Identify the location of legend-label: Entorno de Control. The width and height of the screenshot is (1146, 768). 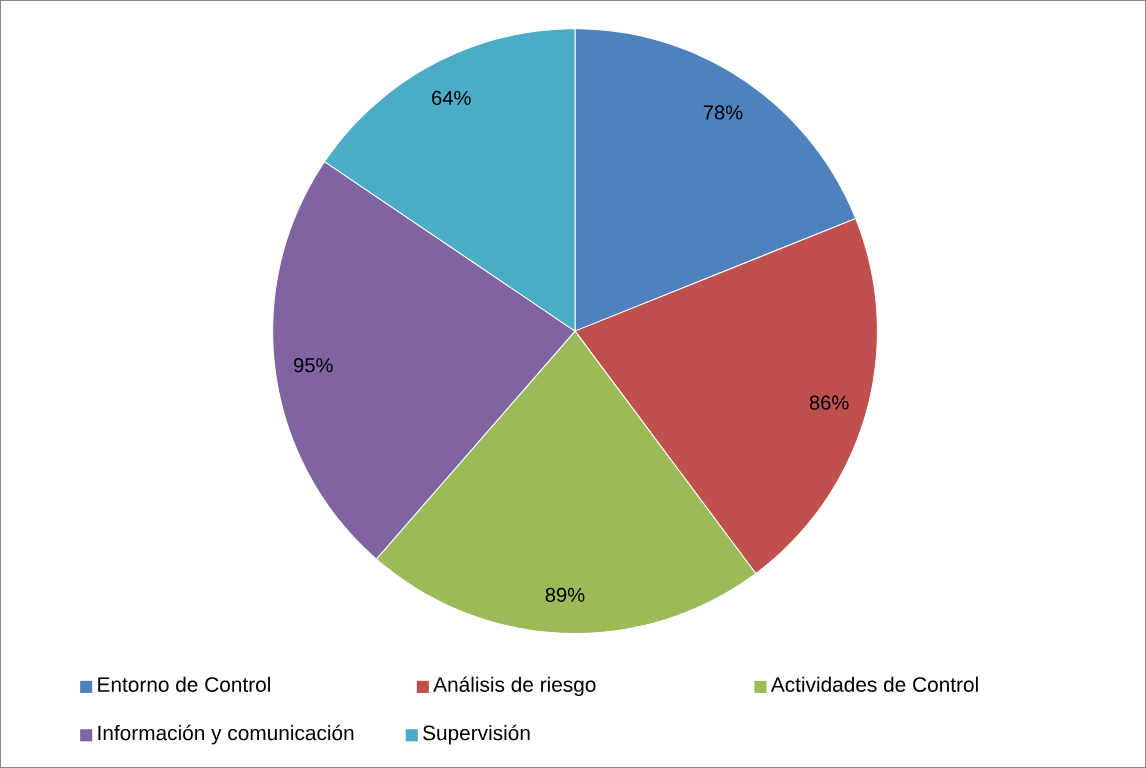
(184, 684).